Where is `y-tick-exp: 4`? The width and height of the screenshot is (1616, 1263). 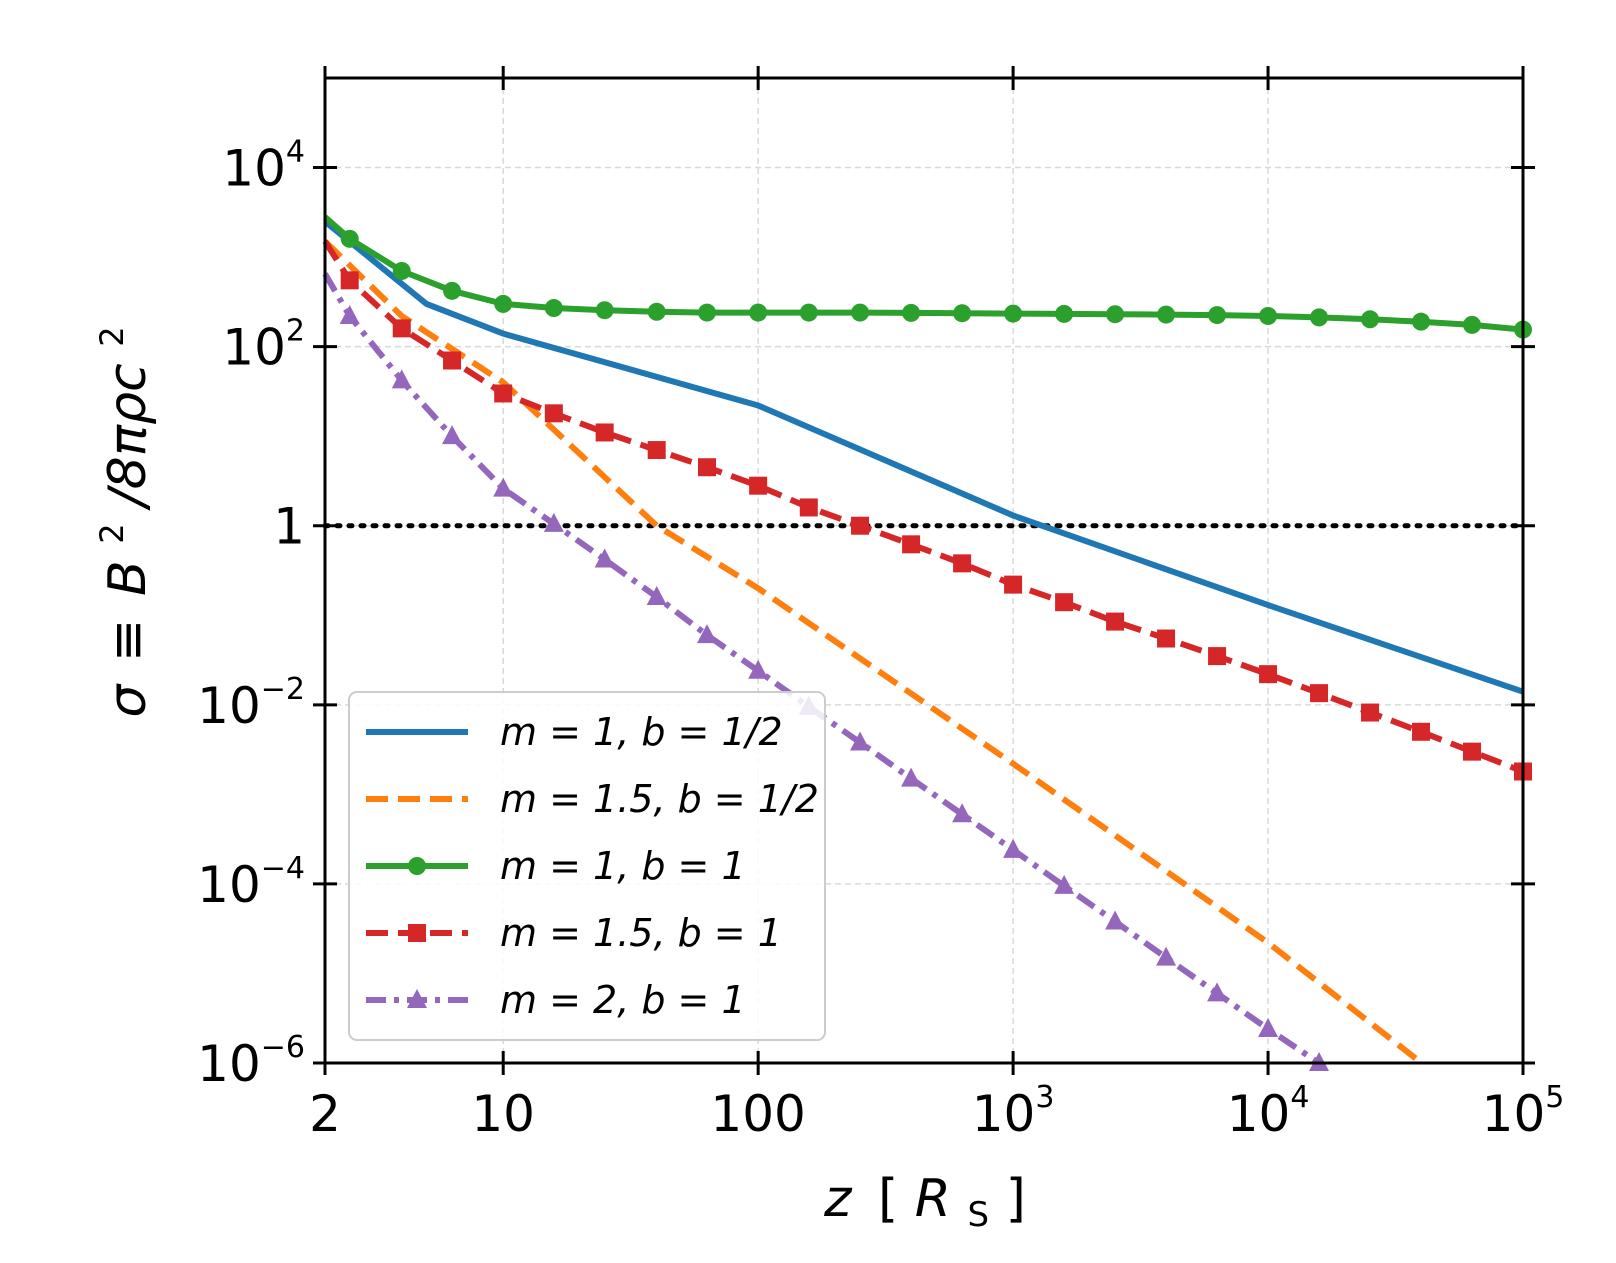 y-tick-exp: 4 is located at coordinates (295, 152).